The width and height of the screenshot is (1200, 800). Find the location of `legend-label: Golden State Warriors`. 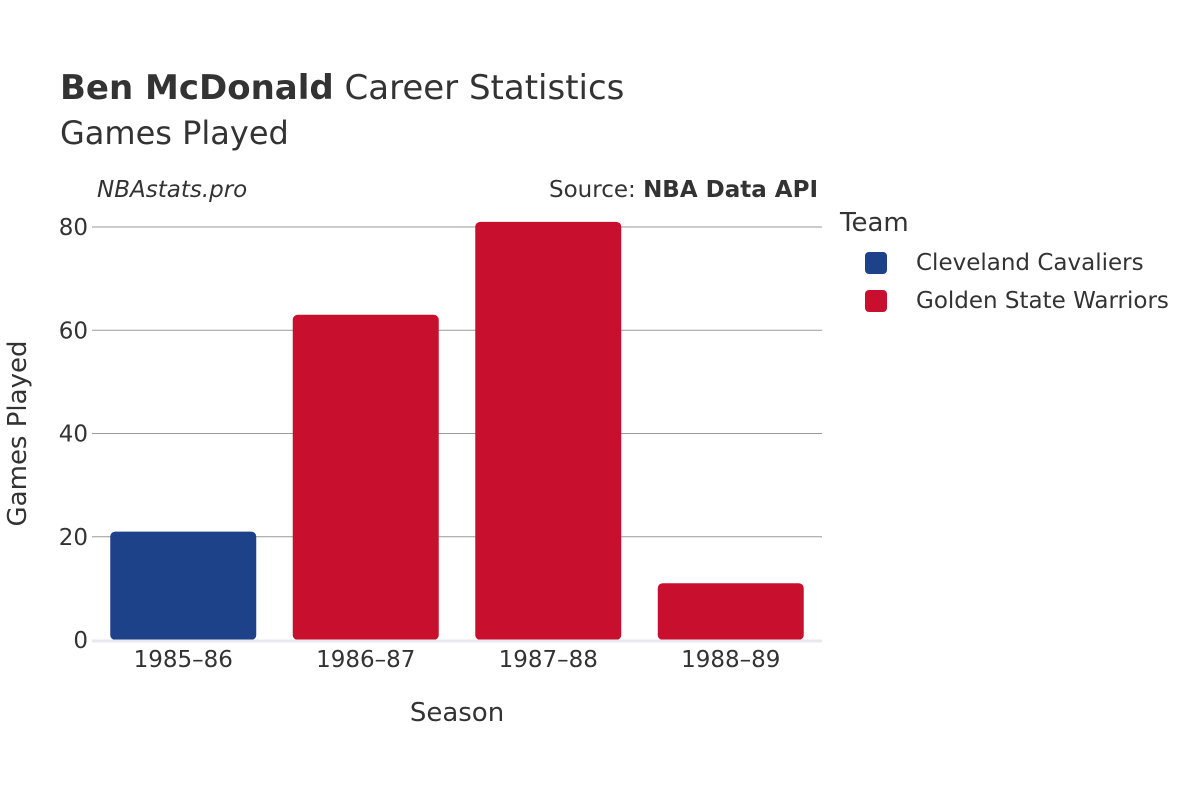

legend-label: Golden State Warriors is located at coordinates (1042, 301).